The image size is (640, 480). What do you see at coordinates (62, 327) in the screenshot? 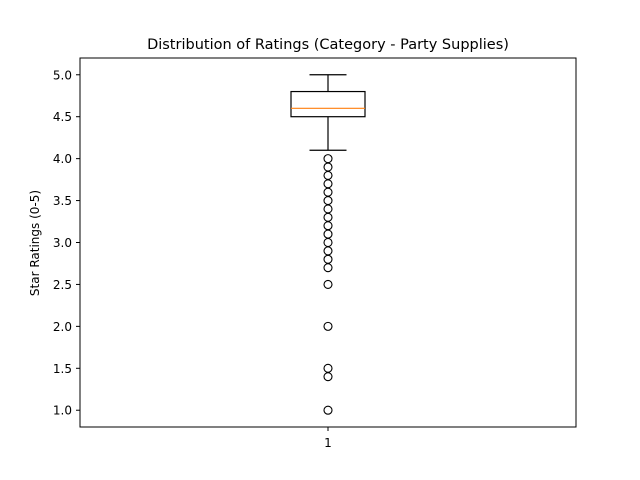
I see `y-tick-label: 2.0` at bounding box center [62, 327].